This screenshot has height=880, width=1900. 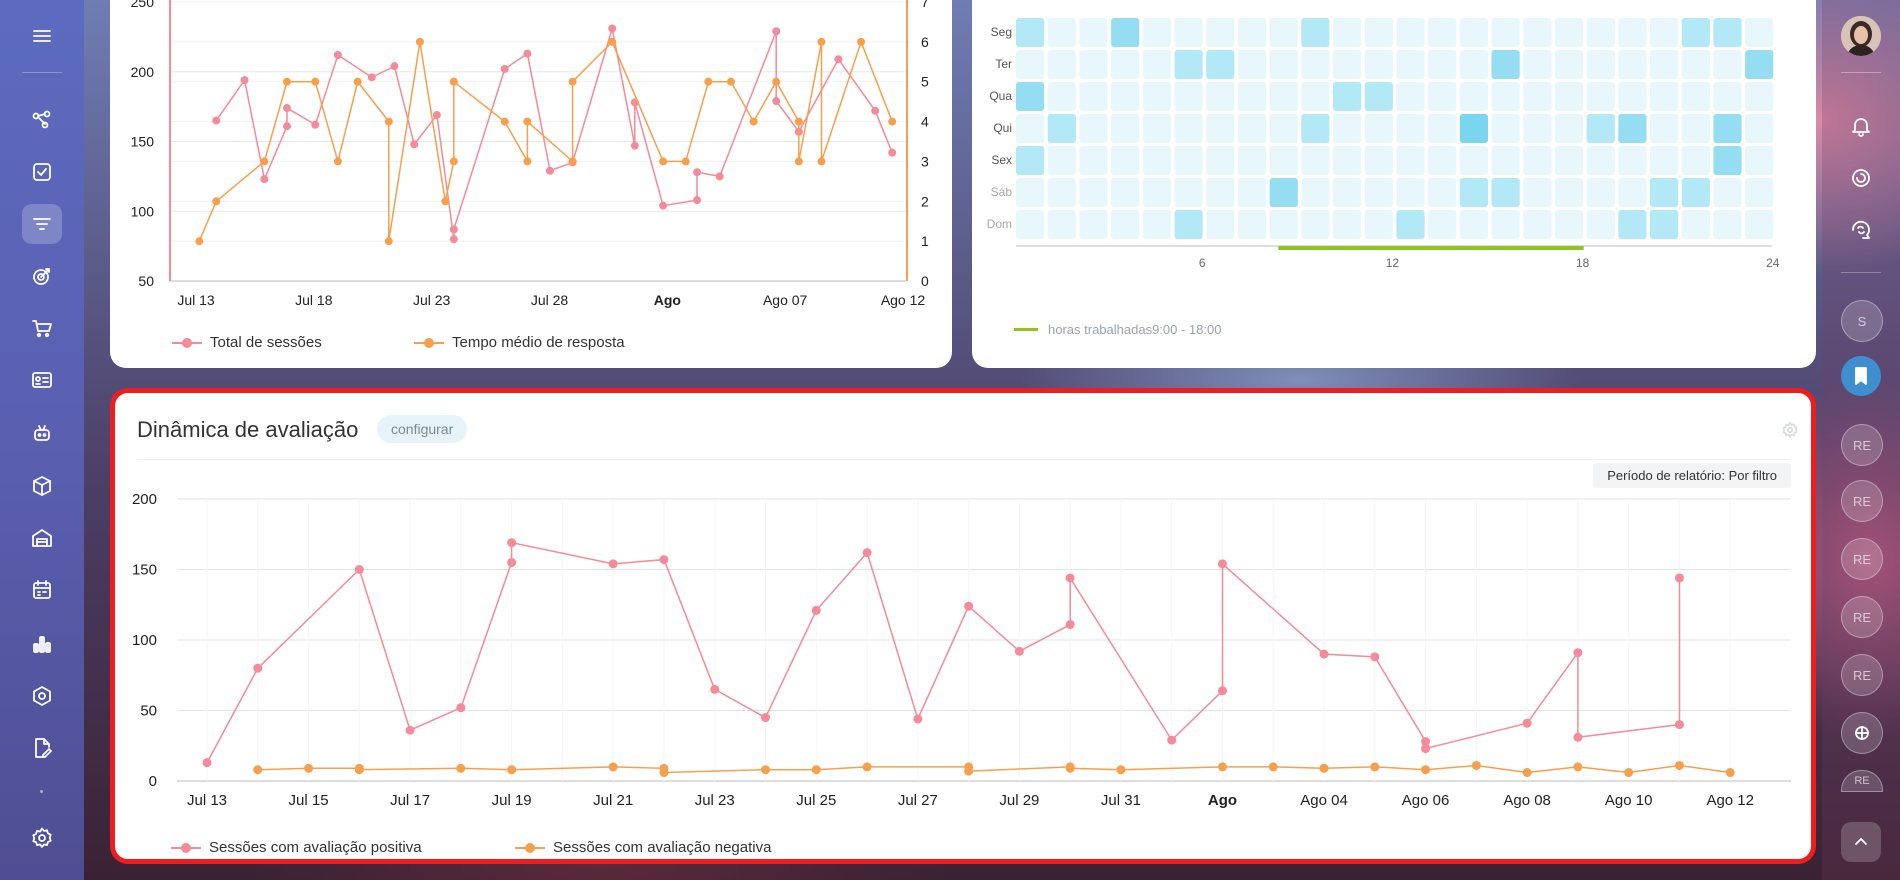 What do you see at coordinates (918, 800) in the screenshot?
I see `x-tick-label: Jul 27` at bounding box center [918, 800].